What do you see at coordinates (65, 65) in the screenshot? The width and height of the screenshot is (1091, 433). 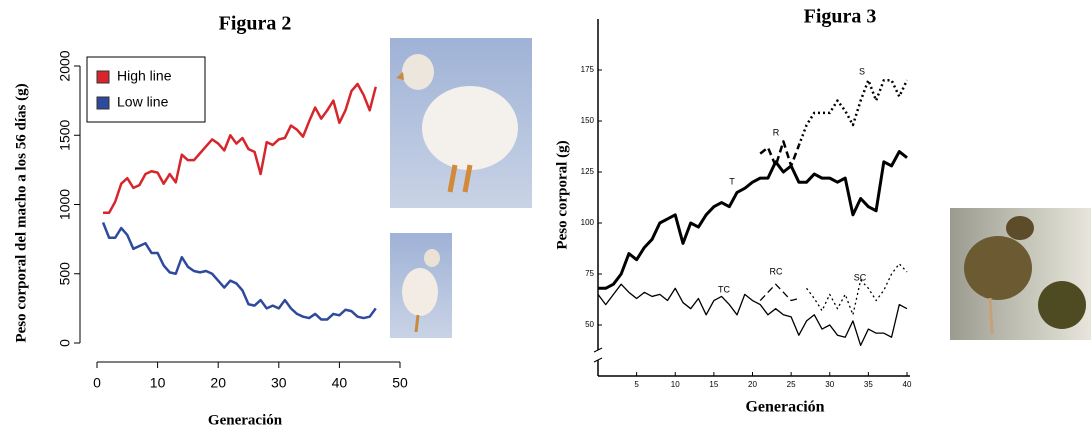 I see `y-tick-label: 2000` at bounding box center [65, 65].